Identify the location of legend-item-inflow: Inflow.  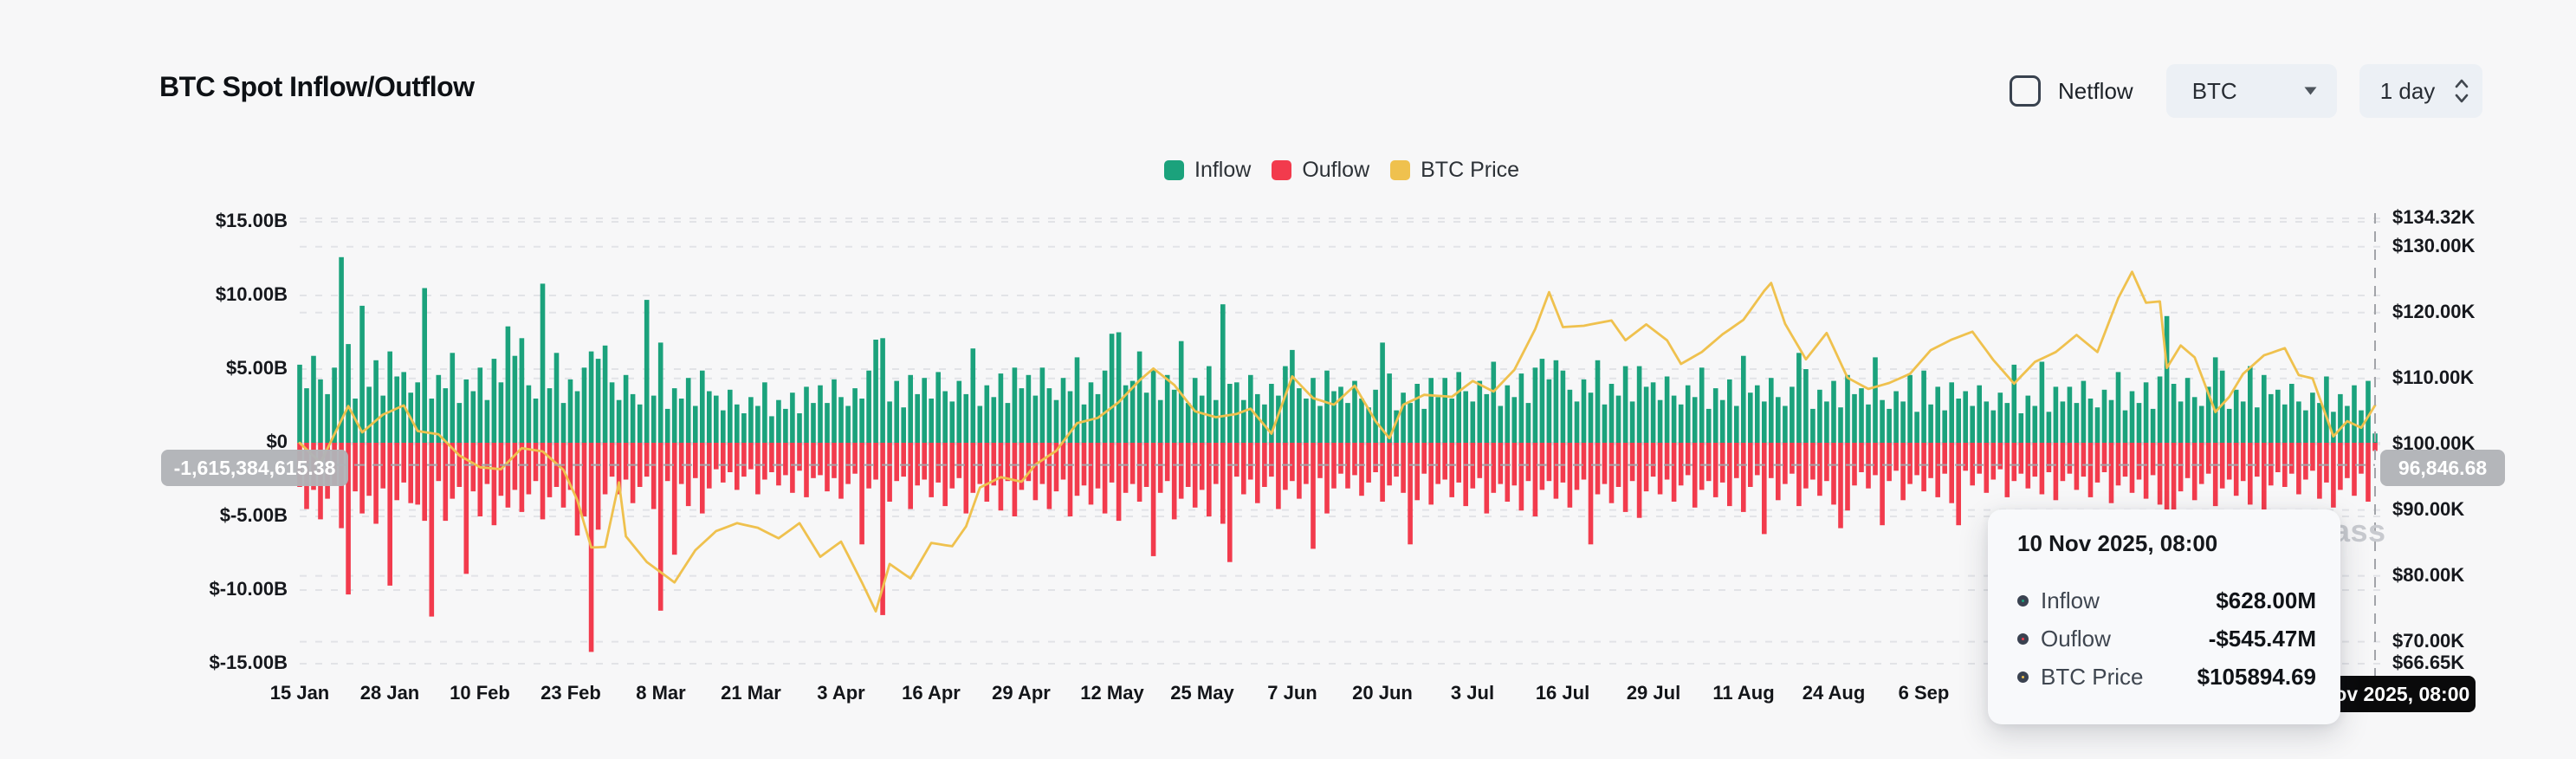
(1207, 171).